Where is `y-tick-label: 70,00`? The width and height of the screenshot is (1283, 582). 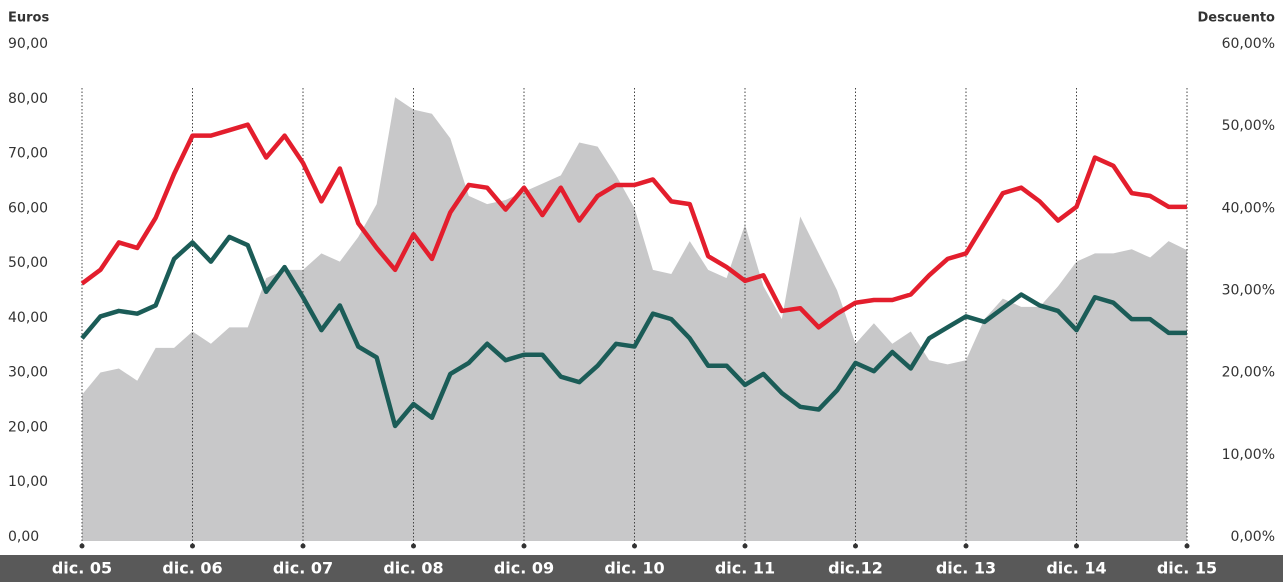 y-tick-label: 70,00 is located at coordinates (28, 154).